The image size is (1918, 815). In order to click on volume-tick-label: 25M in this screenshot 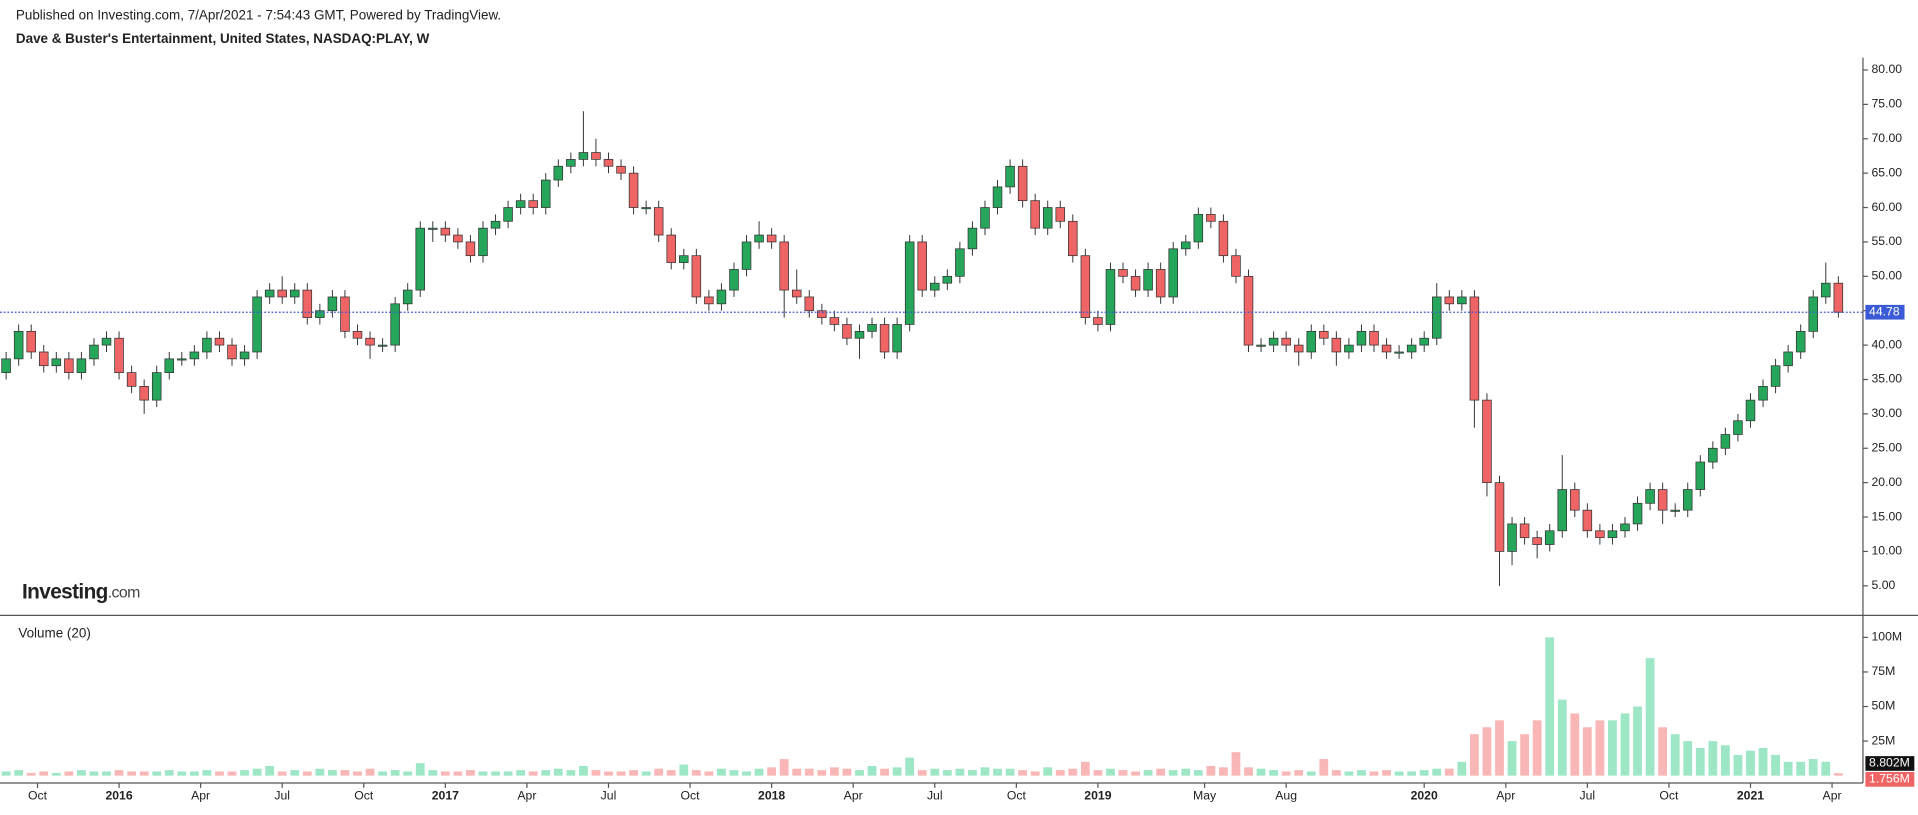, I will do `click(1884, 740)`.